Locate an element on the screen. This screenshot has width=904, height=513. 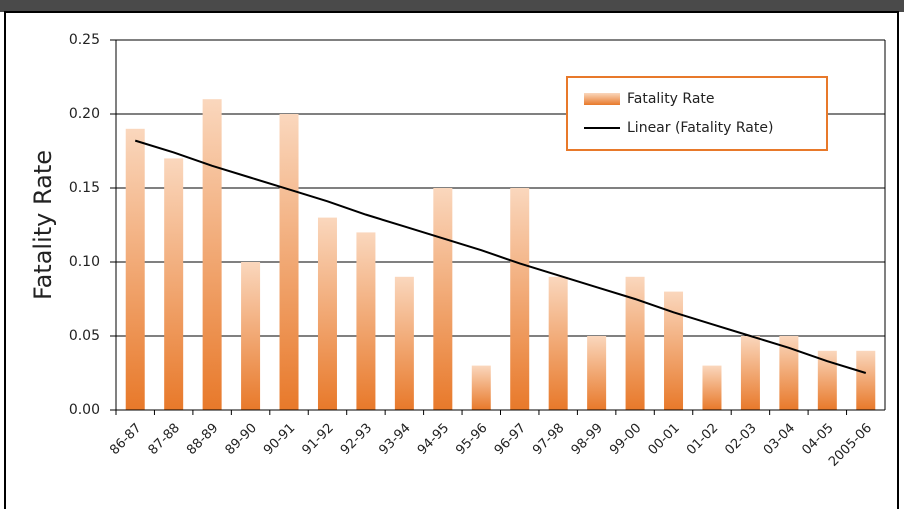
y-tick-label: 0.05 is located at coordinates (84, 336).